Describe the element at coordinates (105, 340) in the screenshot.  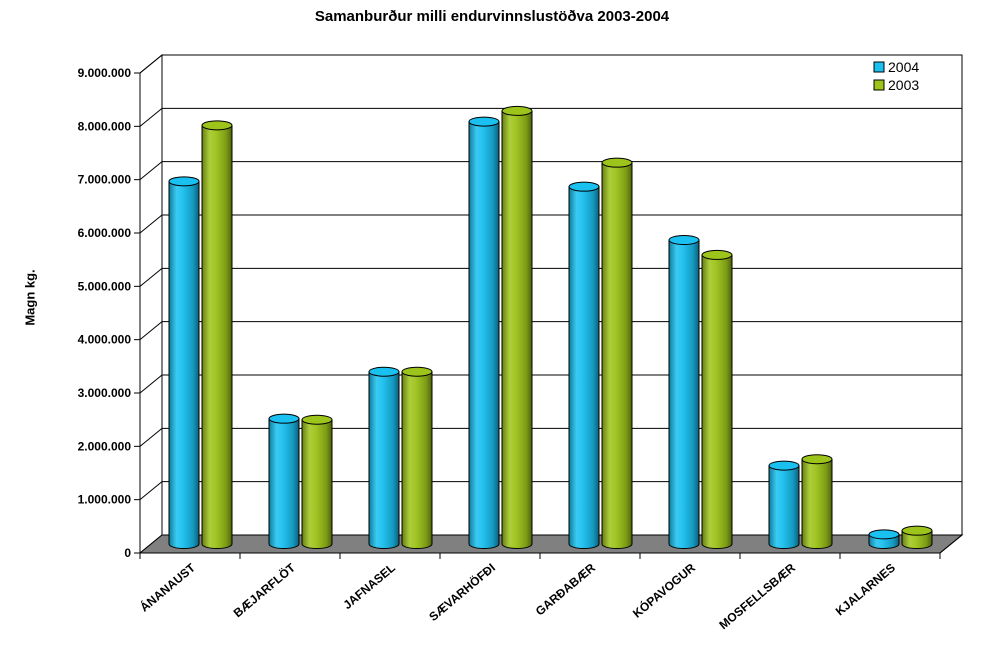
I see `y-tick-label: 4.000.000` at that location.